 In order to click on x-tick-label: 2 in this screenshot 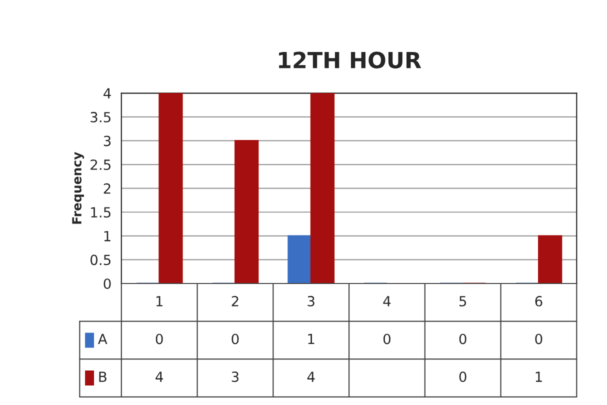, I will do `click(235, 301)`.